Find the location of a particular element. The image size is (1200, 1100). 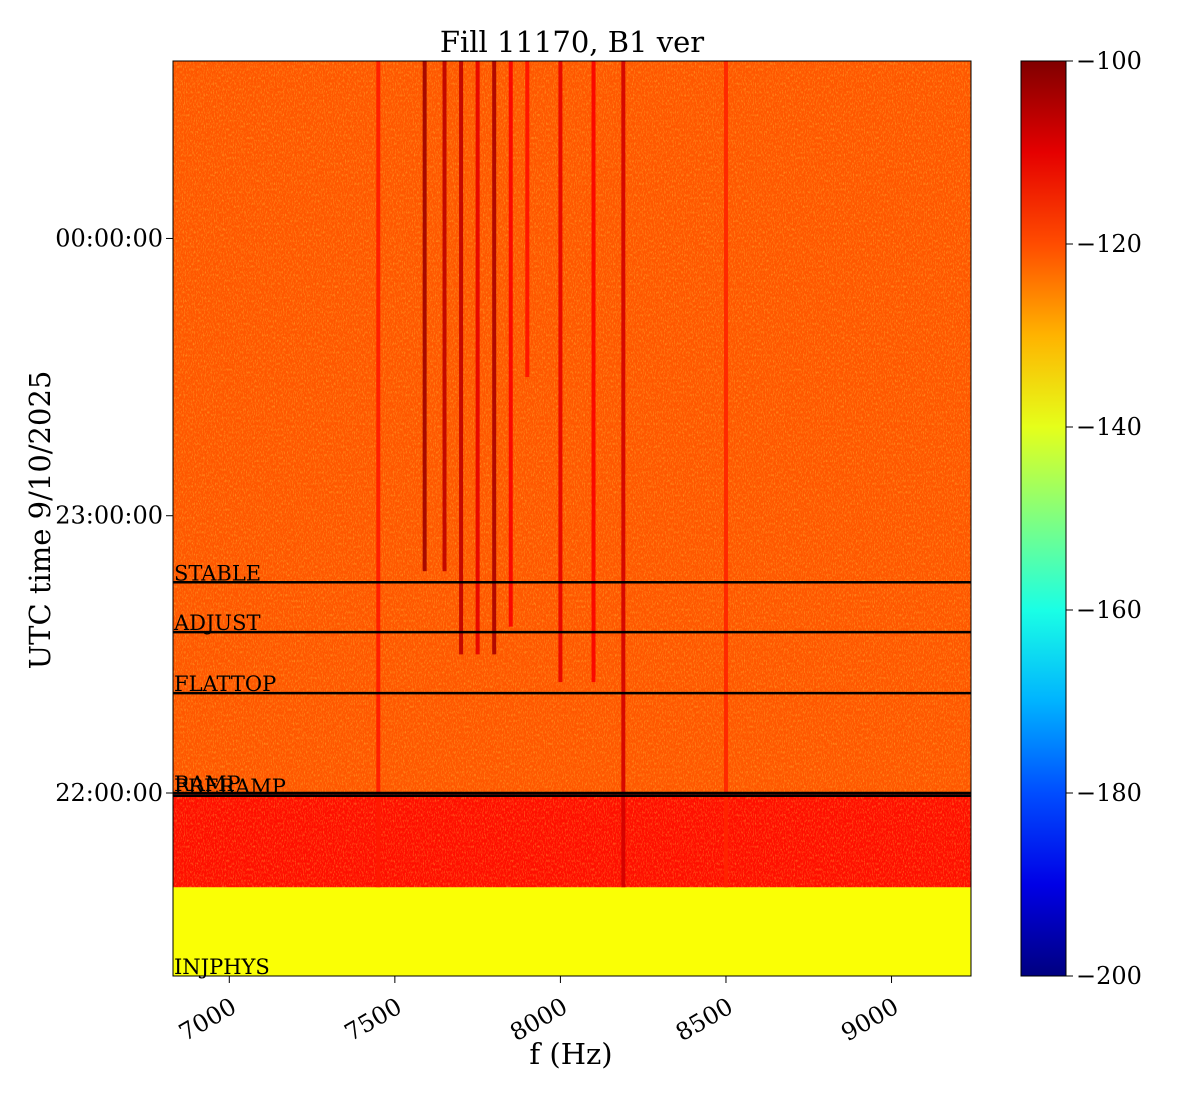

colorbar is located at coordinates (1043, 518).